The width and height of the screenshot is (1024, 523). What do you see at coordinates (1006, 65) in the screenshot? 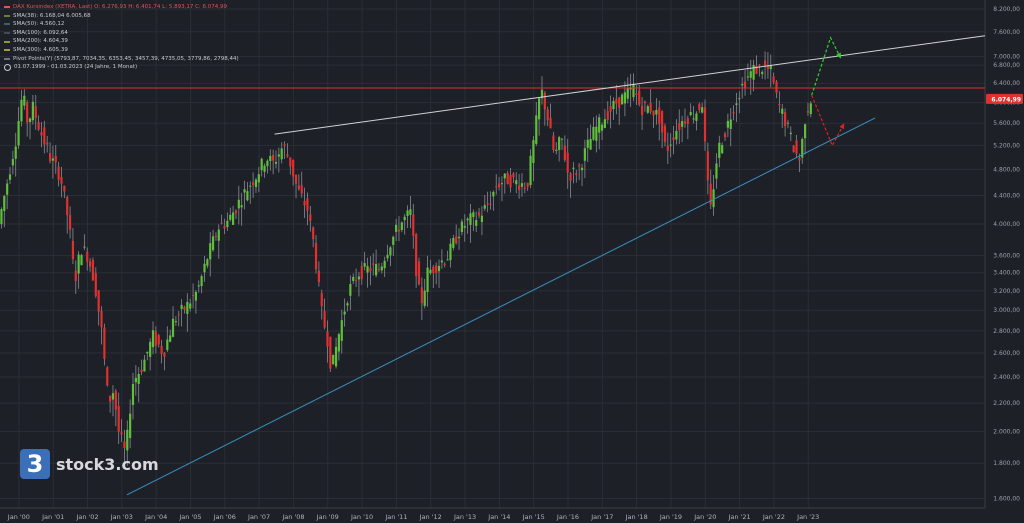
I see `y-tick-label: 6.800,00` at bounding box center [1006, 65].